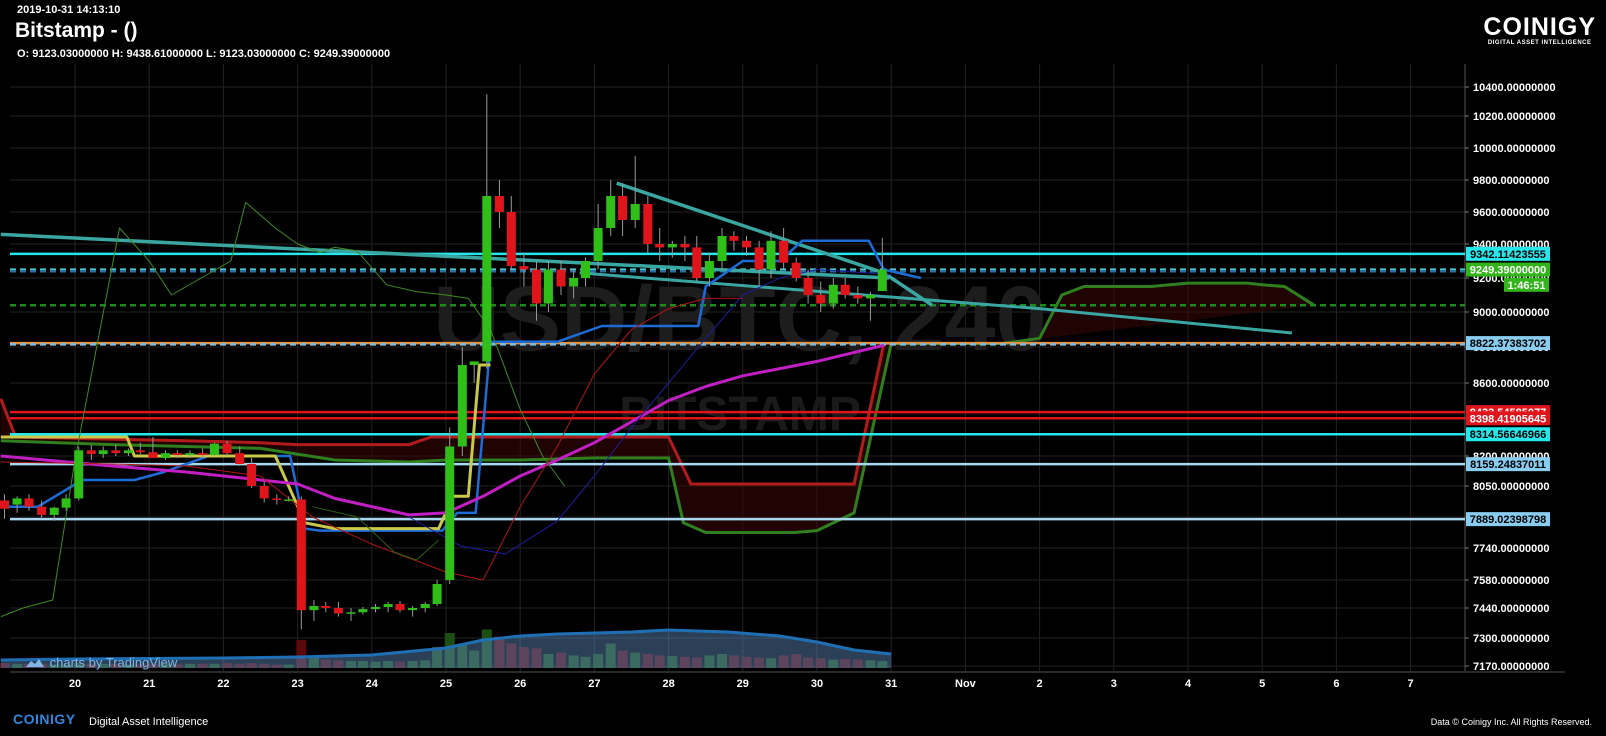 The height and width of the screenshot is (736, 1606). I want to click on price-label: 8314.56646966, so click(1508, 435).